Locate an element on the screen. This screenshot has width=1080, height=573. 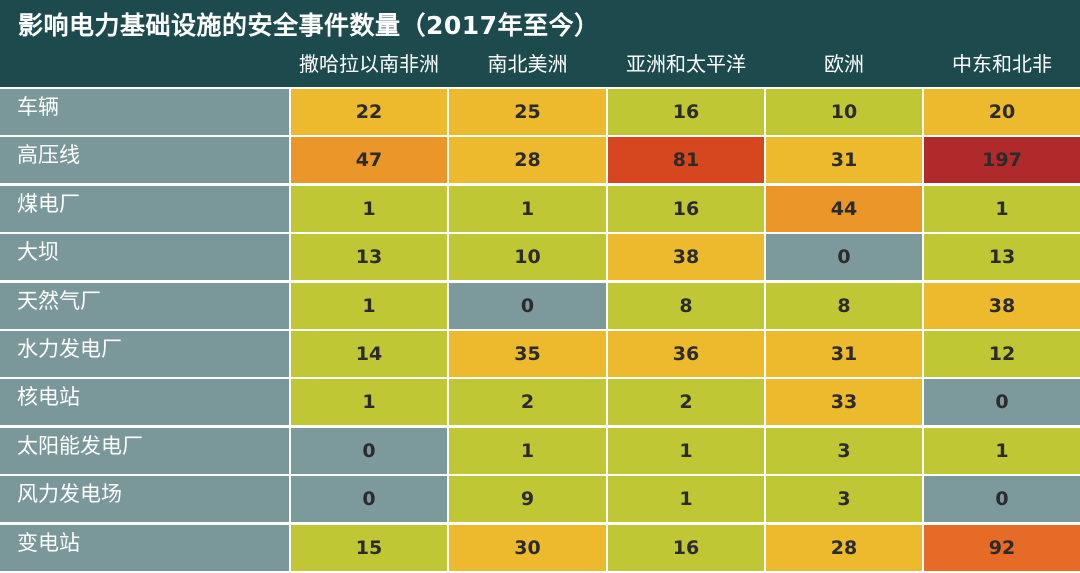
row-label: 水力发电厂 is located at coordinates (144, 354).